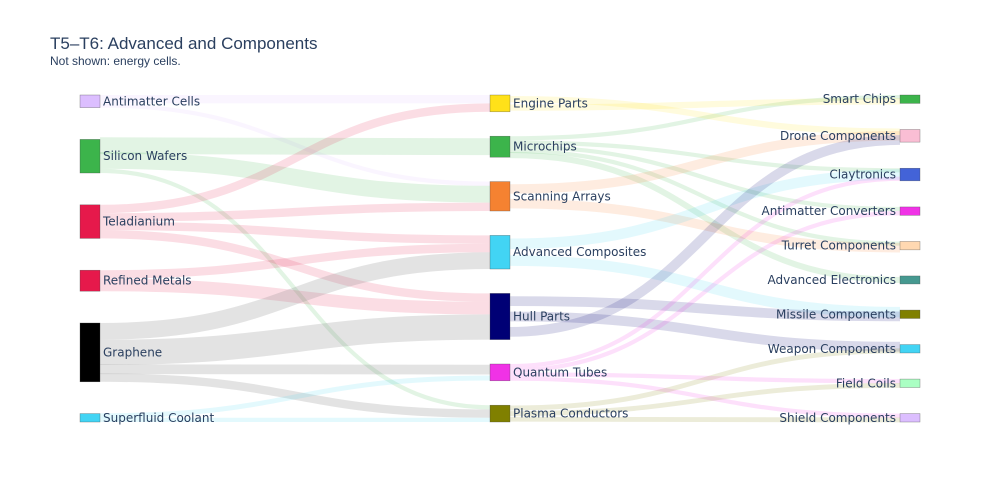 The image size is (1000, 500). What do you see at coordinates (705, 225) in the screenshot?
I see `link-scanning-arrays-to-turret-components` at bounding box center [705, 225].